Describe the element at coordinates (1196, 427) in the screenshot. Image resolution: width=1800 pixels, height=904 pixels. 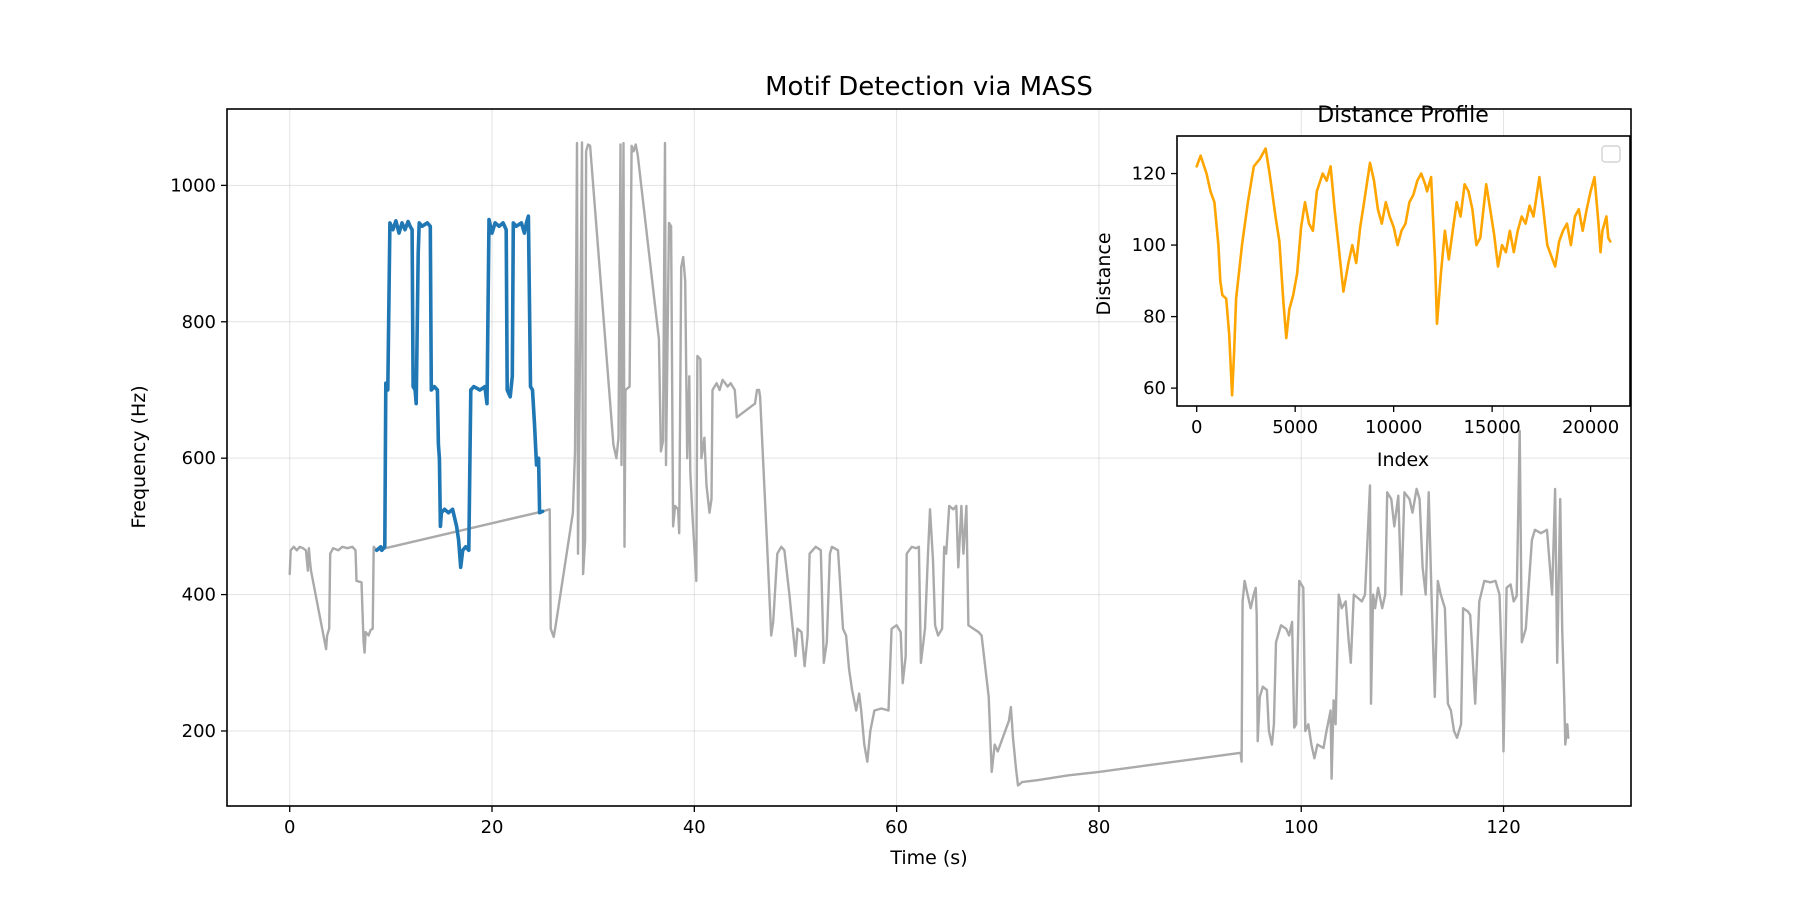
I see `inset-x-tick-label: 0` at that location.